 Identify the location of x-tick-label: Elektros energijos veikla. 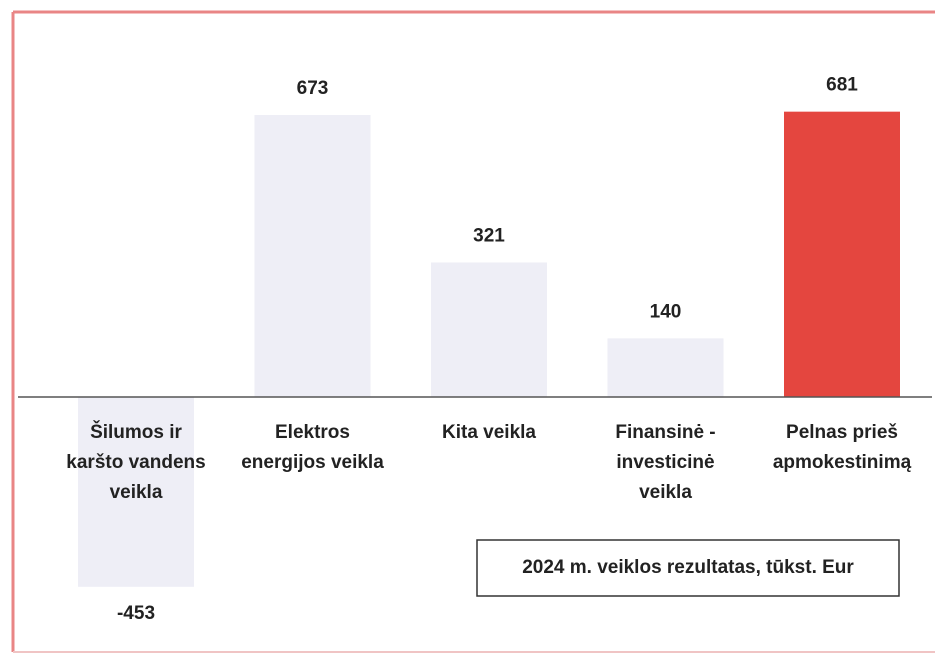
(312, 447).